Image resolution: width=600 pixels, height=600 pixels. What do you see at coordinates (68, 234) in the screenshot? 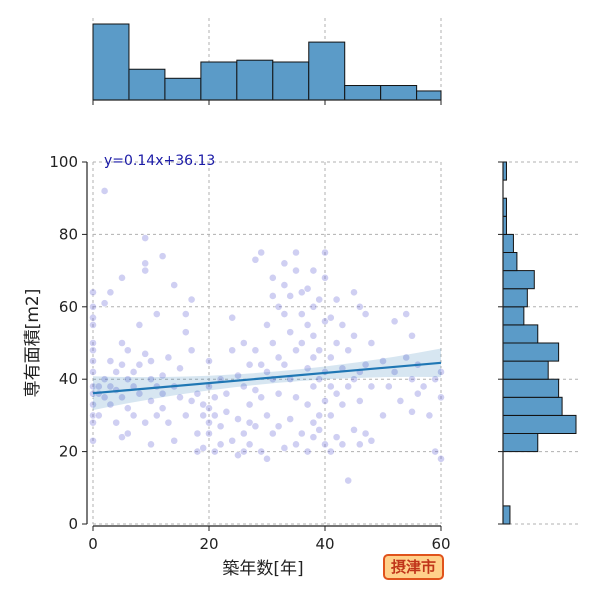
I see `y-tick-label: 80` at bounding box center [68, 234].